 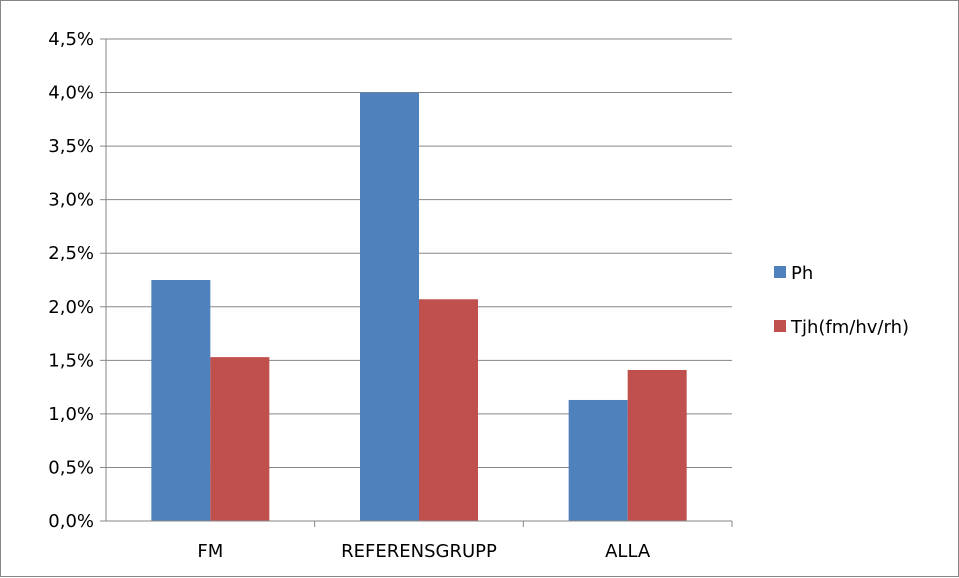 I want to click on y-tick-label: 0,0%, so click(x=71, y=521).